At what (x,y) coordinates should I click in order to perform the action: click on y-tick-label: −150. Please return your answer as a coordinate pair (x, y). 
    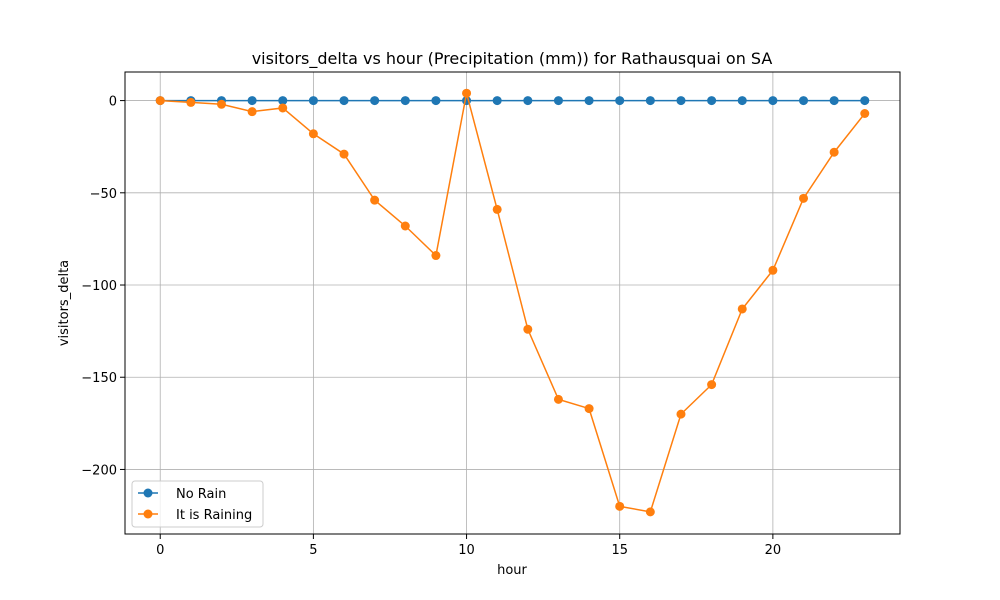
    Looking at the image, I should click on (99, 378).